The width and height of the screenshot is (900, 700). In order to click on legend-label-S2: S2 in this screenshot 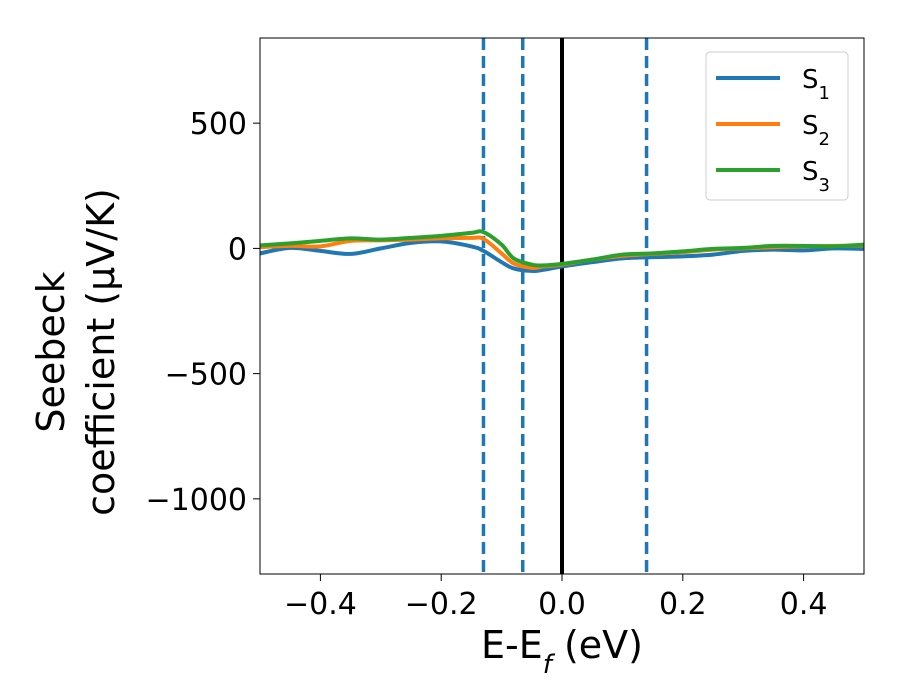, I will do `click(816, 130)`.